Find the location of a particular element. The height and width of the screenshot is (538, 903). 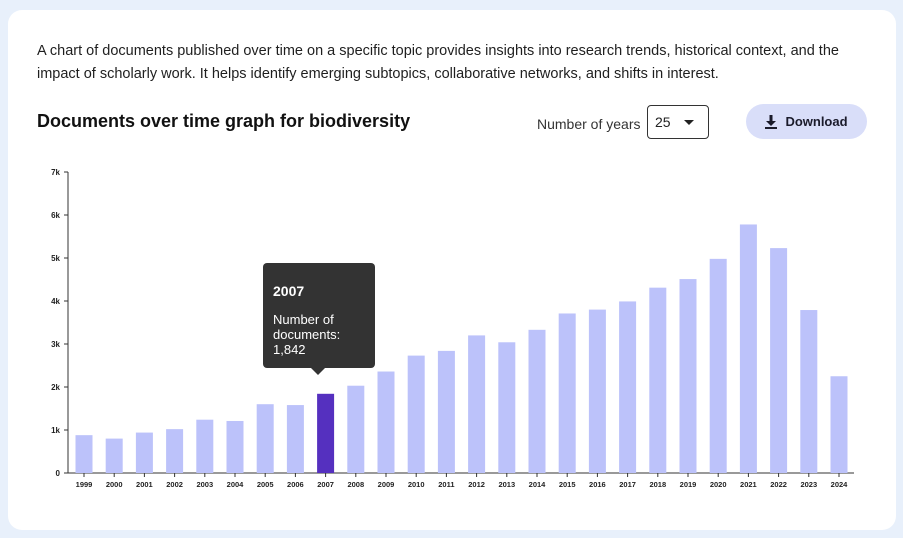

caret-down-icon is located at coordinates (689, 122).